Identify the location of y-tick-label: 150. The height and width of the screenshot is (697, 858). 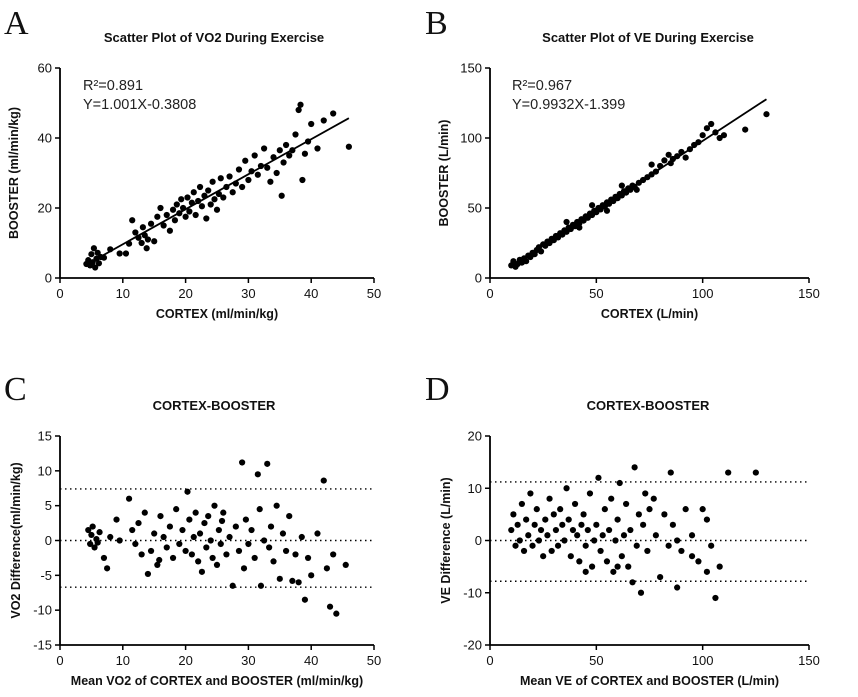
(471, 68).